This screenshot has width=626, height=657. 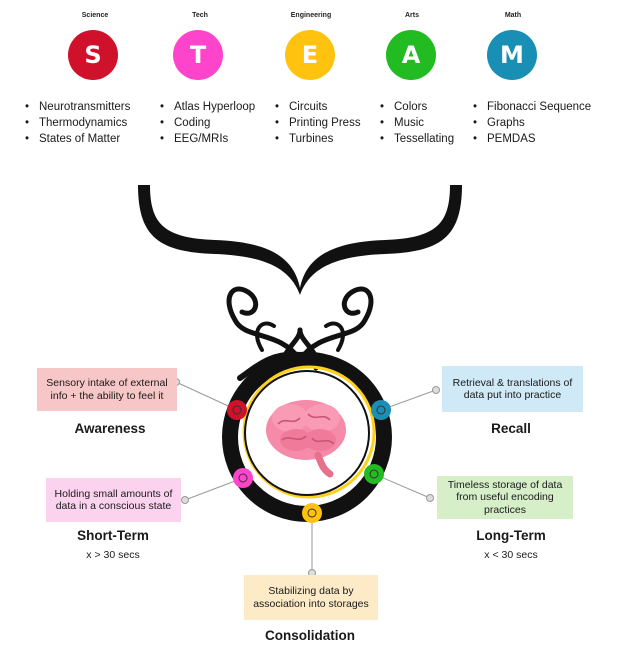 I want to click on awareness-dot, so click(x=237, y=410).